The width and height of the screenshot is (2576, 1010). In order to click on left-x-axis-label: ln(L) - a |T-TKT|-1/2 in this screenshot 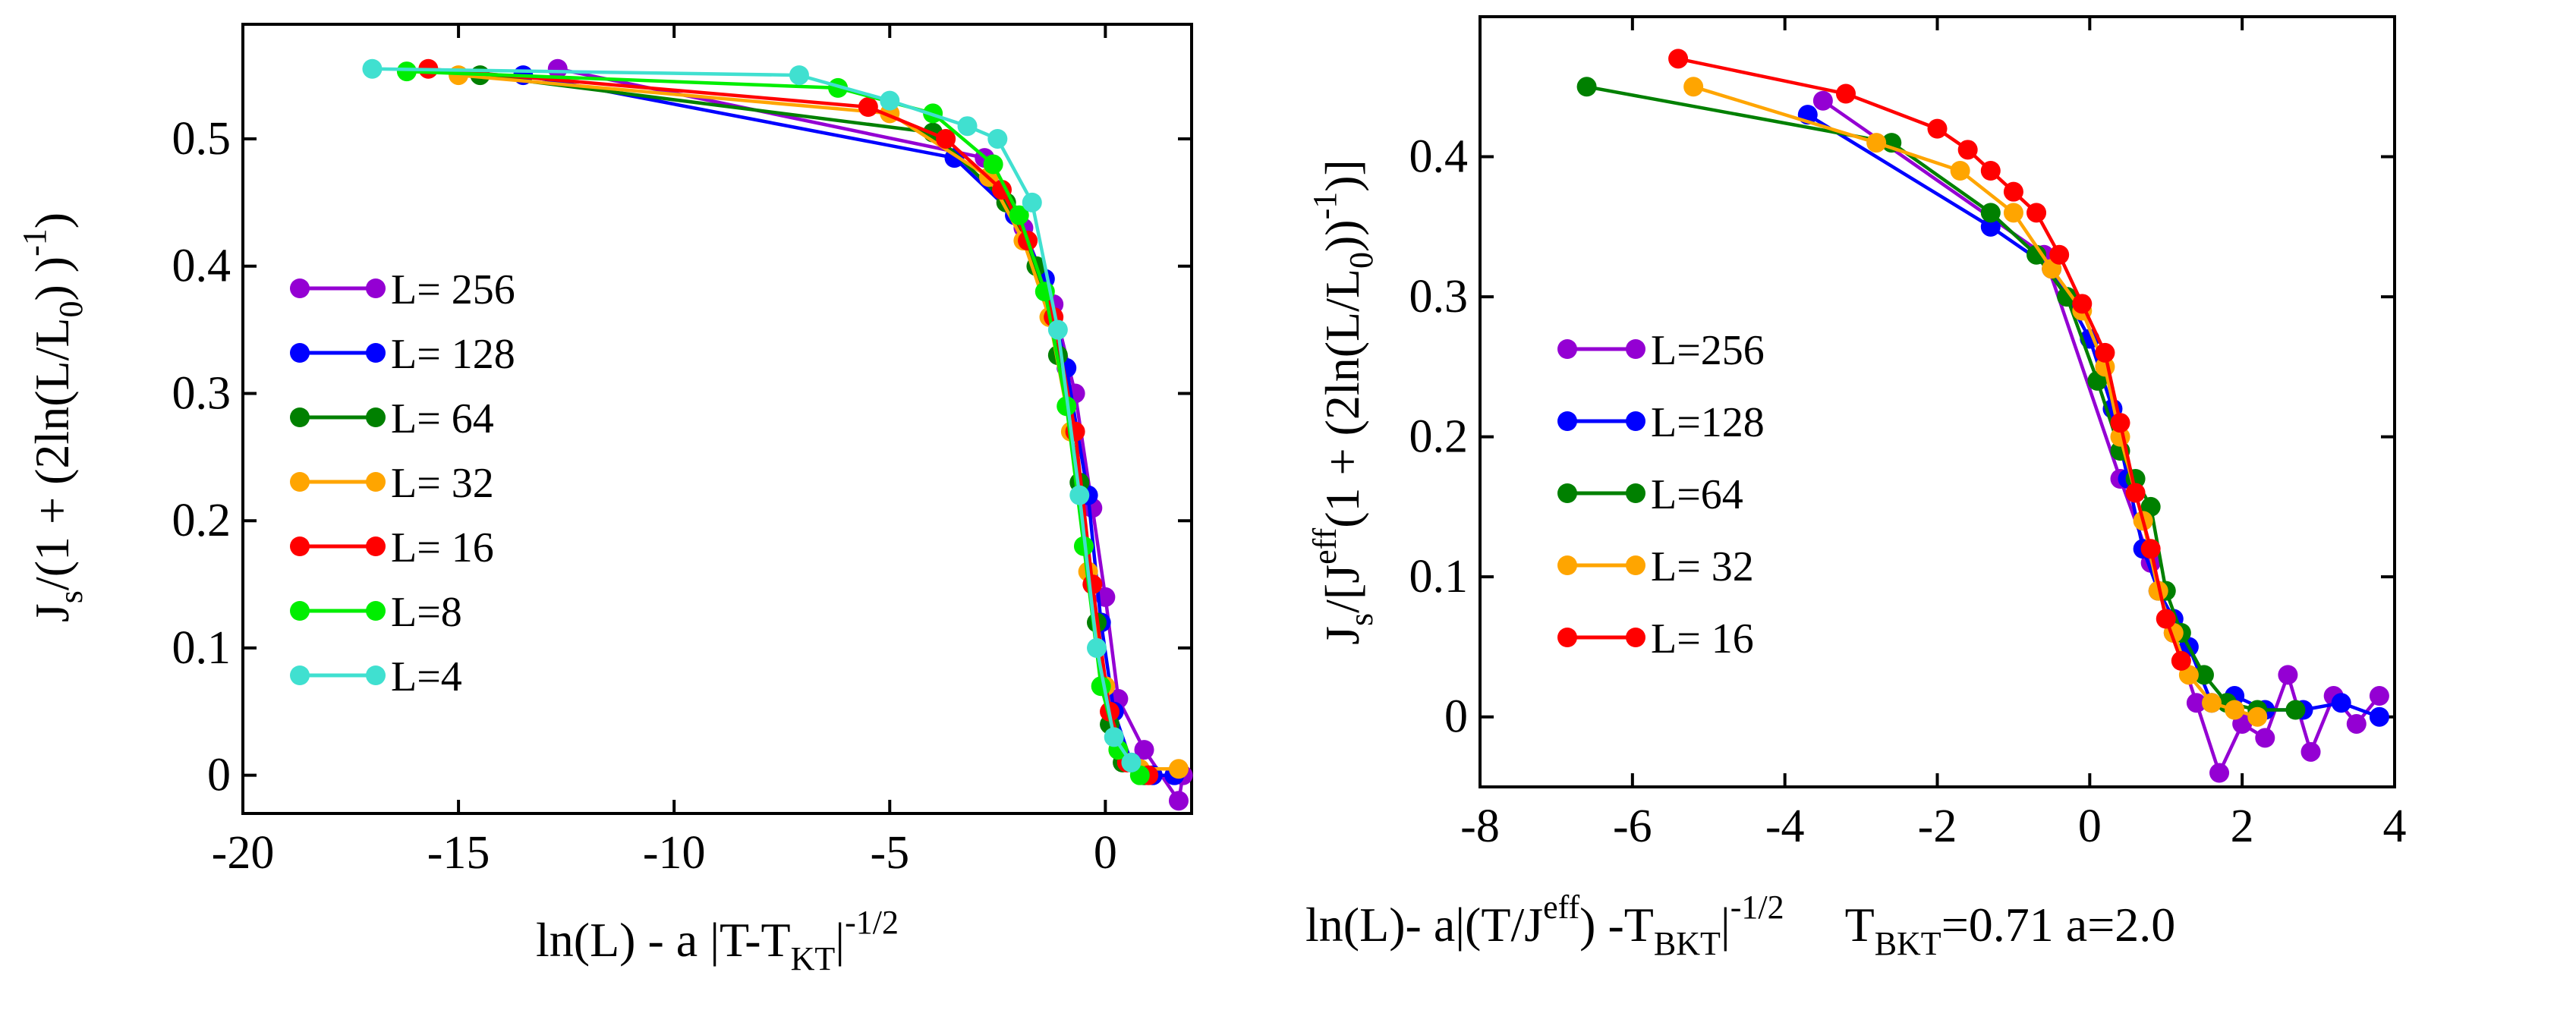, I will do `click(717, 940)`.